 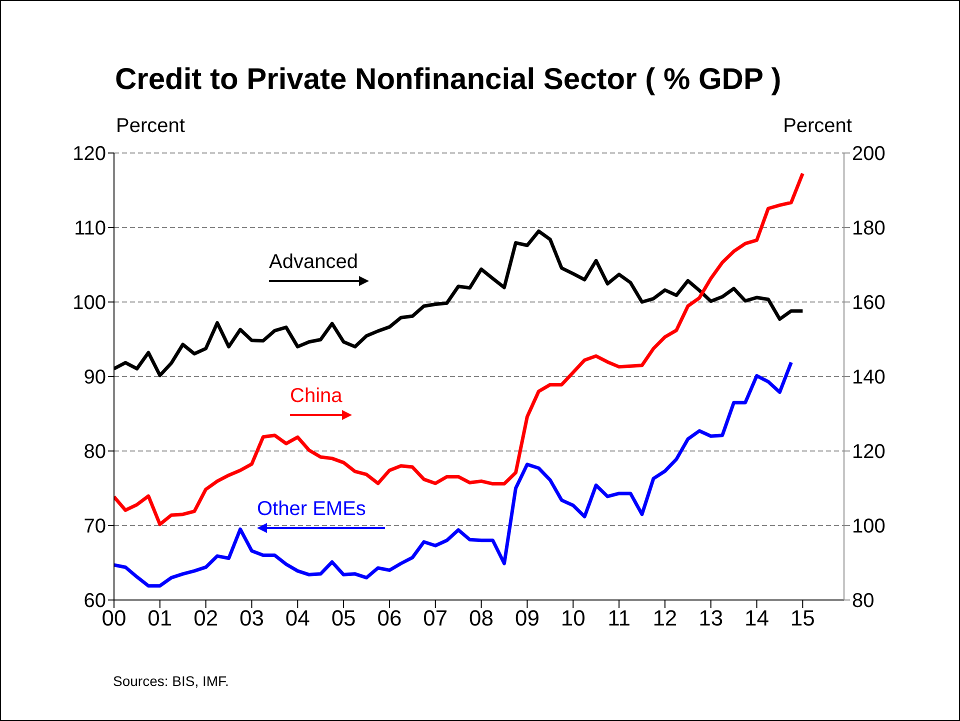 What do you see at coordinates (757, 618) in the screenshot?
I see `x-tick-label: 14` at bounding box center [757, 618].